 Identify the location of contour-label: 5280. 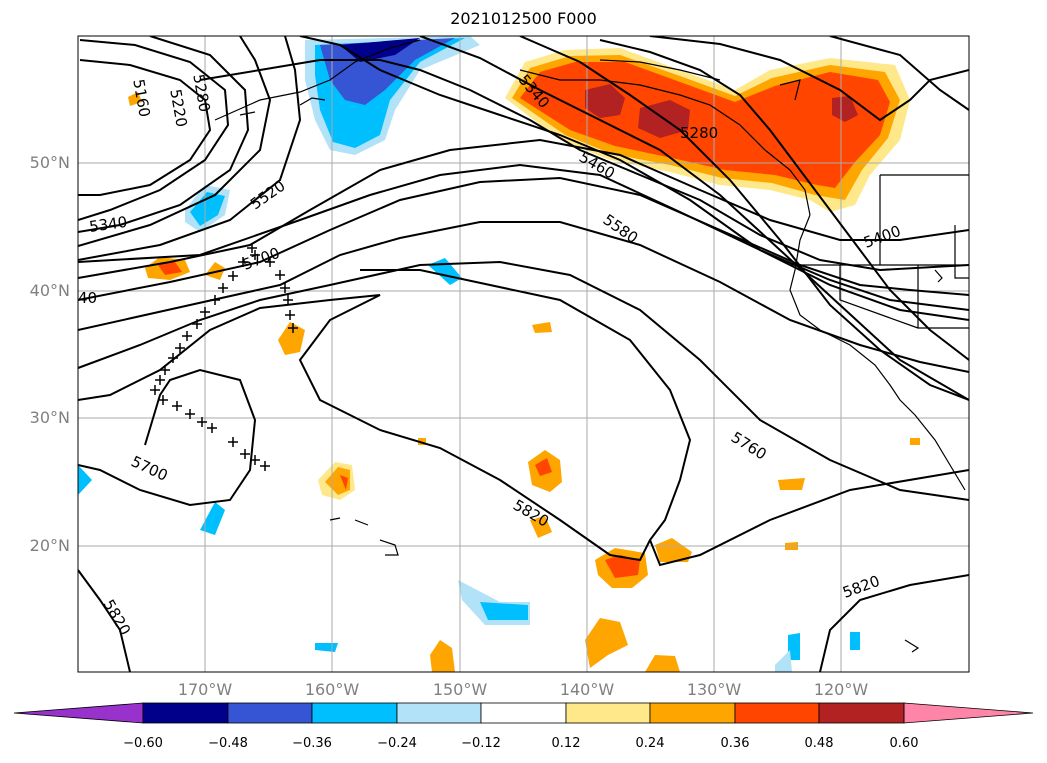
(699, 133).